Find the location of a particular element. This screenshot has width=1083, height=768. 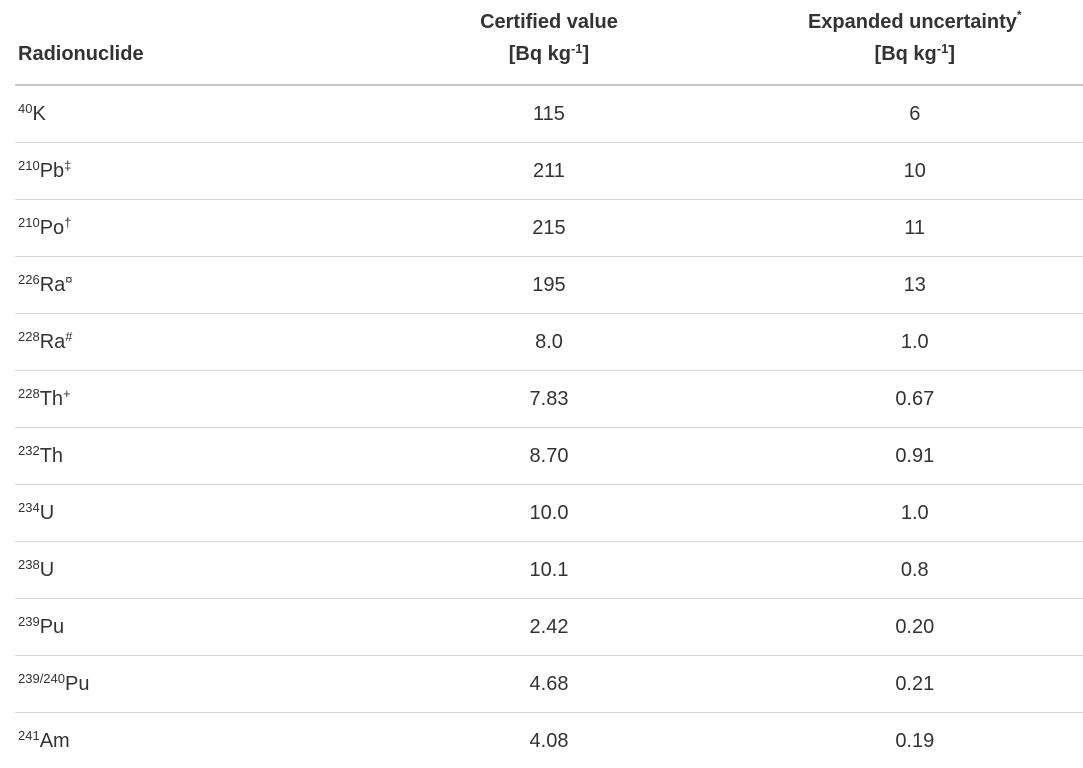

table-row: 210Pb‡ 211 10 is located at coordinates (549, 171).